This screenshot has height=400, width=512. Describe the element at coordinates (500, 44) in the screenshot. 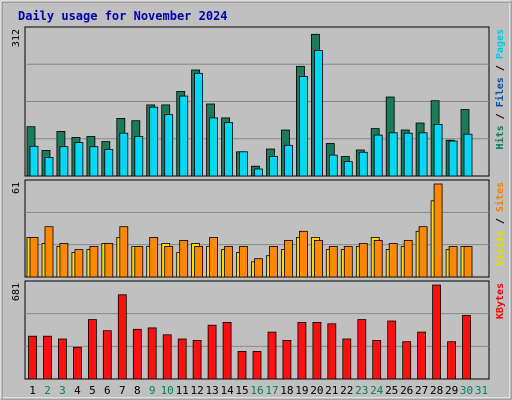

I see `legend-pages: Pages` at that location.